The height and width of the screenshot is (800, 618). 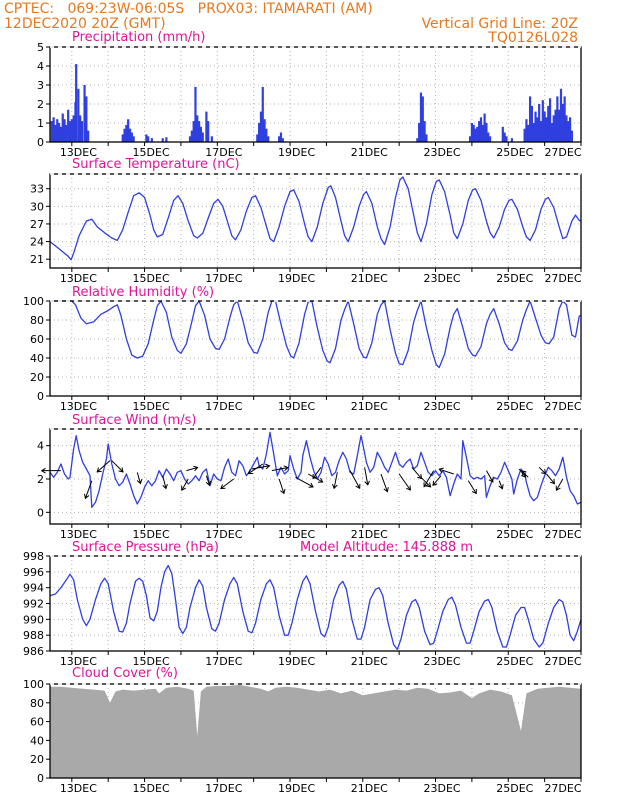 What do you see at coordinates (316, 334) in the screenshot?
I see `rh-series-line` at bounding box center [316, 334].